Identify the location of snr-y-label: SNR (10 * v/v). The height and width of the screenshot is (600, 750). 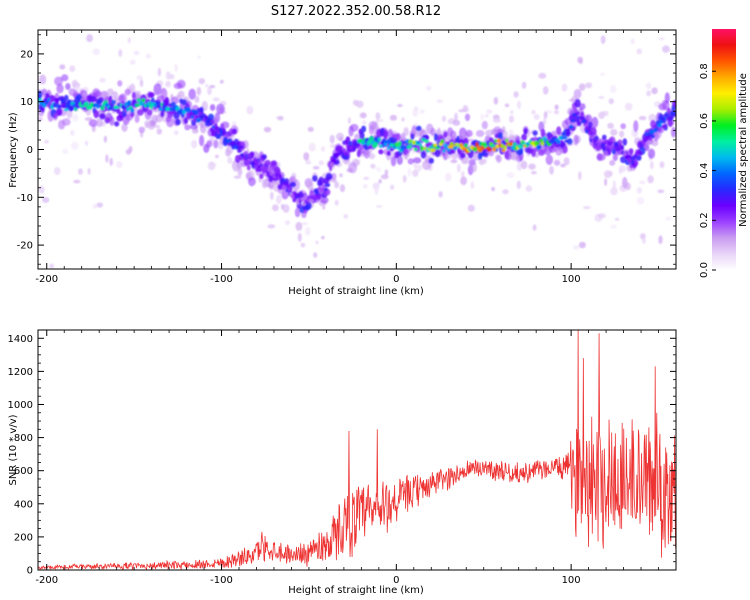
(13, 449).